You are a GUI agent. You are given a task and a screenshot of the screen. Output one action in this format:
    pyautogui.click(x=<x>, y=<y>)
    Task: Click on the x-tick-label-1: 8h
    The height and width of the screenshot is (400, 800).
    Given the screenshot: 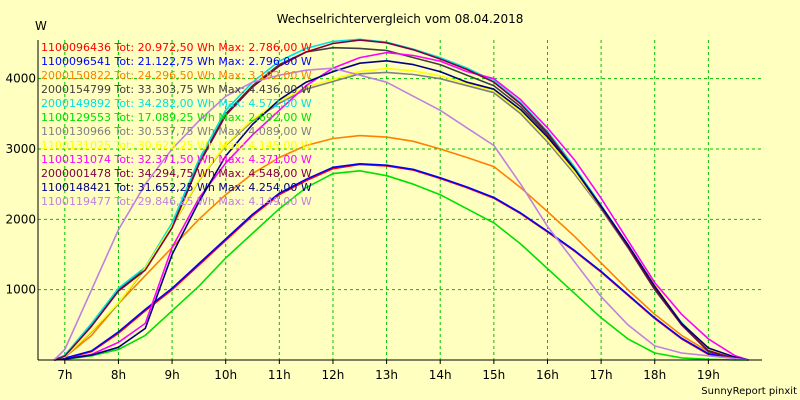 What is the action you would take?
    pyautogui.click(x=118, y=375)
    